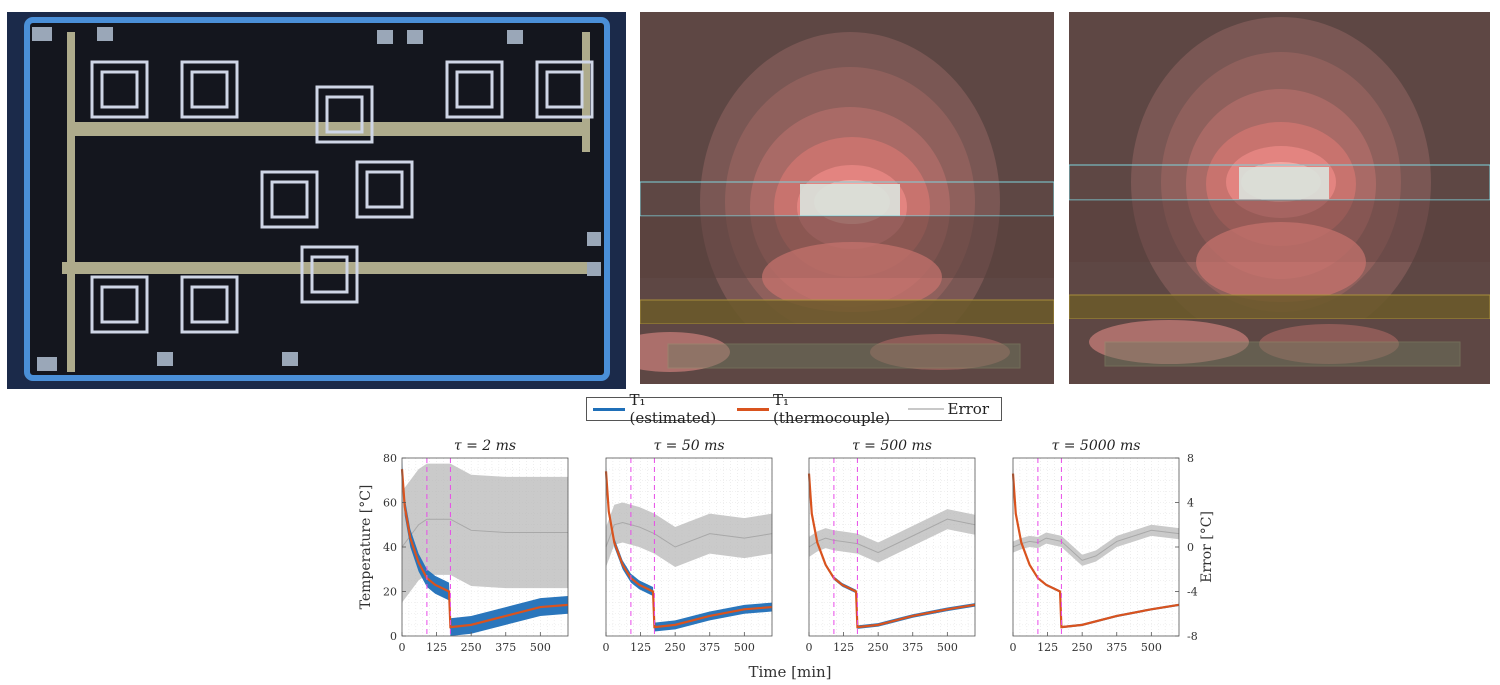 This screenshot has width=1500, height=685. I want to click on chart-title: τ = 2 ms, so click(485, 446).